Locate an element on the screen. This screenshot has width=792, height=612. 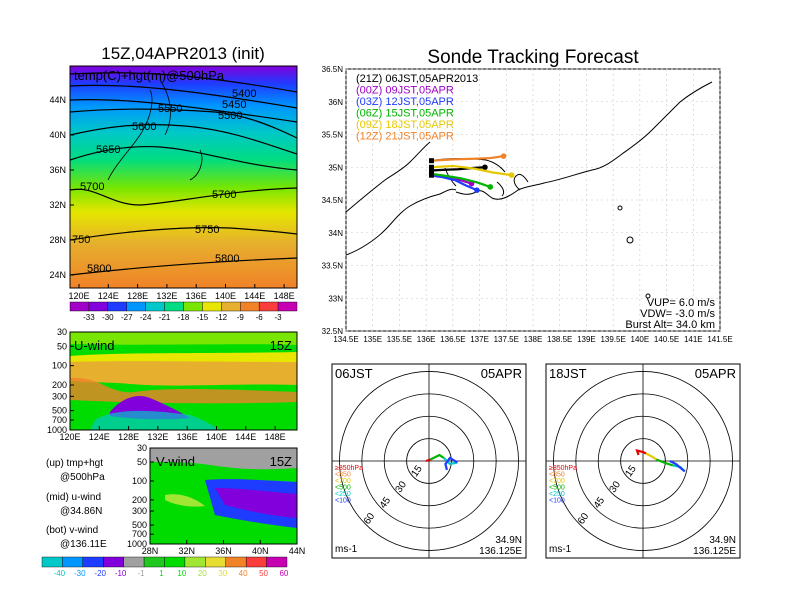
y-tick-label: 32.5N is located at coordinates (333, 331).